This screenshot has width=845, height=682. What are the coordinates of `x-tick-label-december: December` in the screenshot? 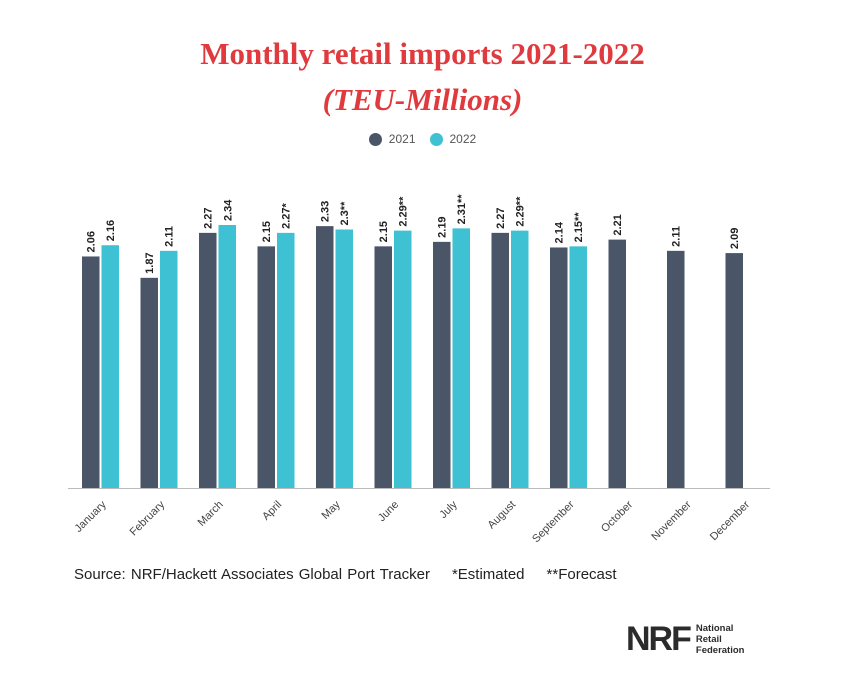 It's located at (730, 520).